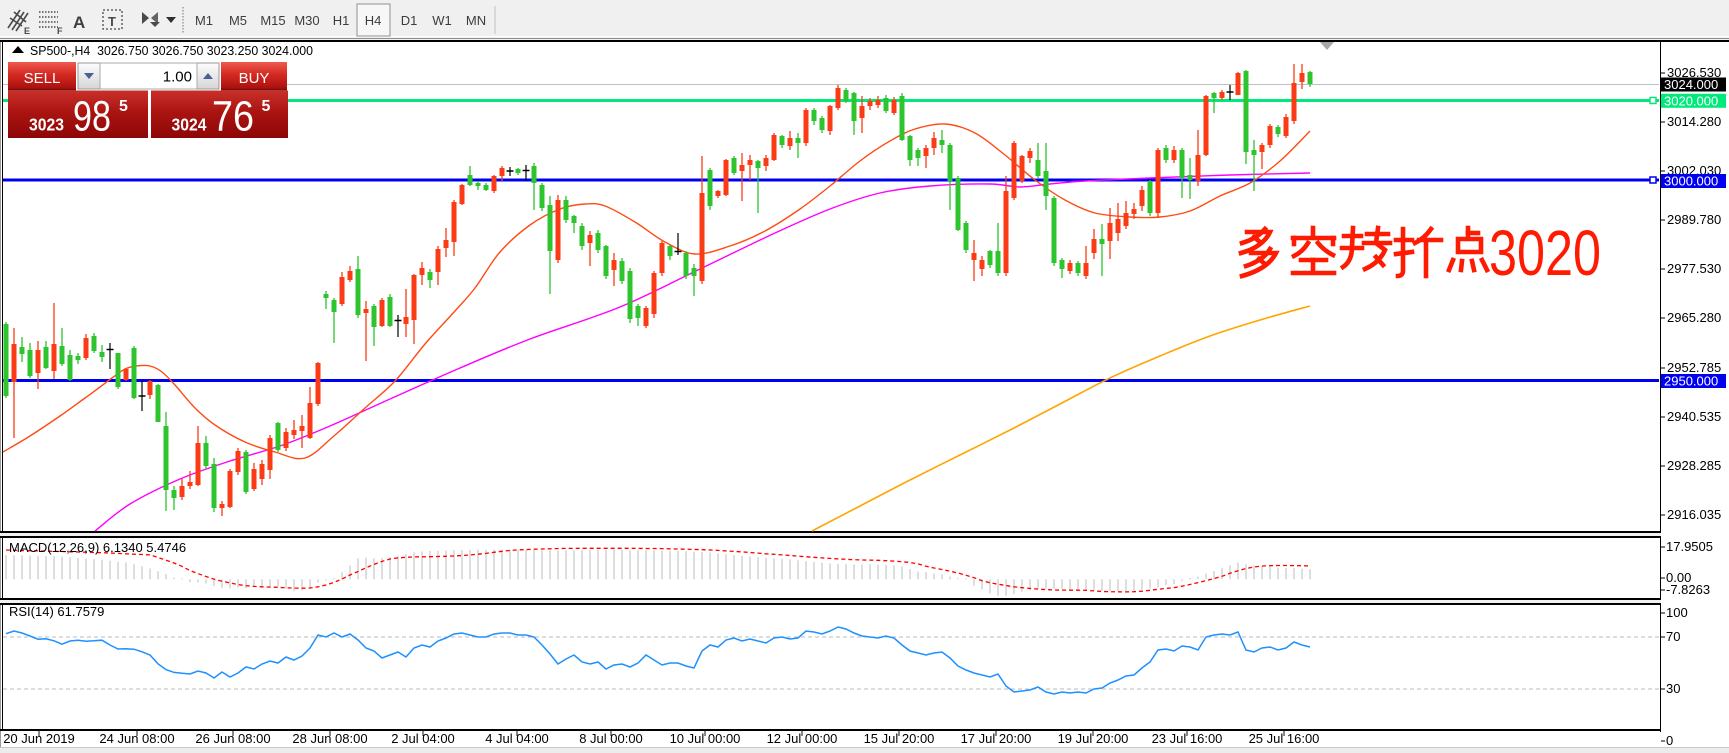 The height and width of the screenshot is (753, 1729). I want to click on svg-text: 2952.785, so click(1694, 367).